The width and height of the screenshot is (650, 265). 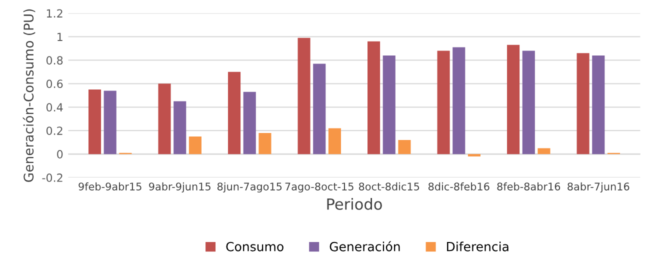 I want to click on y-tick-label: -0.2, so click(x=52, y=178).